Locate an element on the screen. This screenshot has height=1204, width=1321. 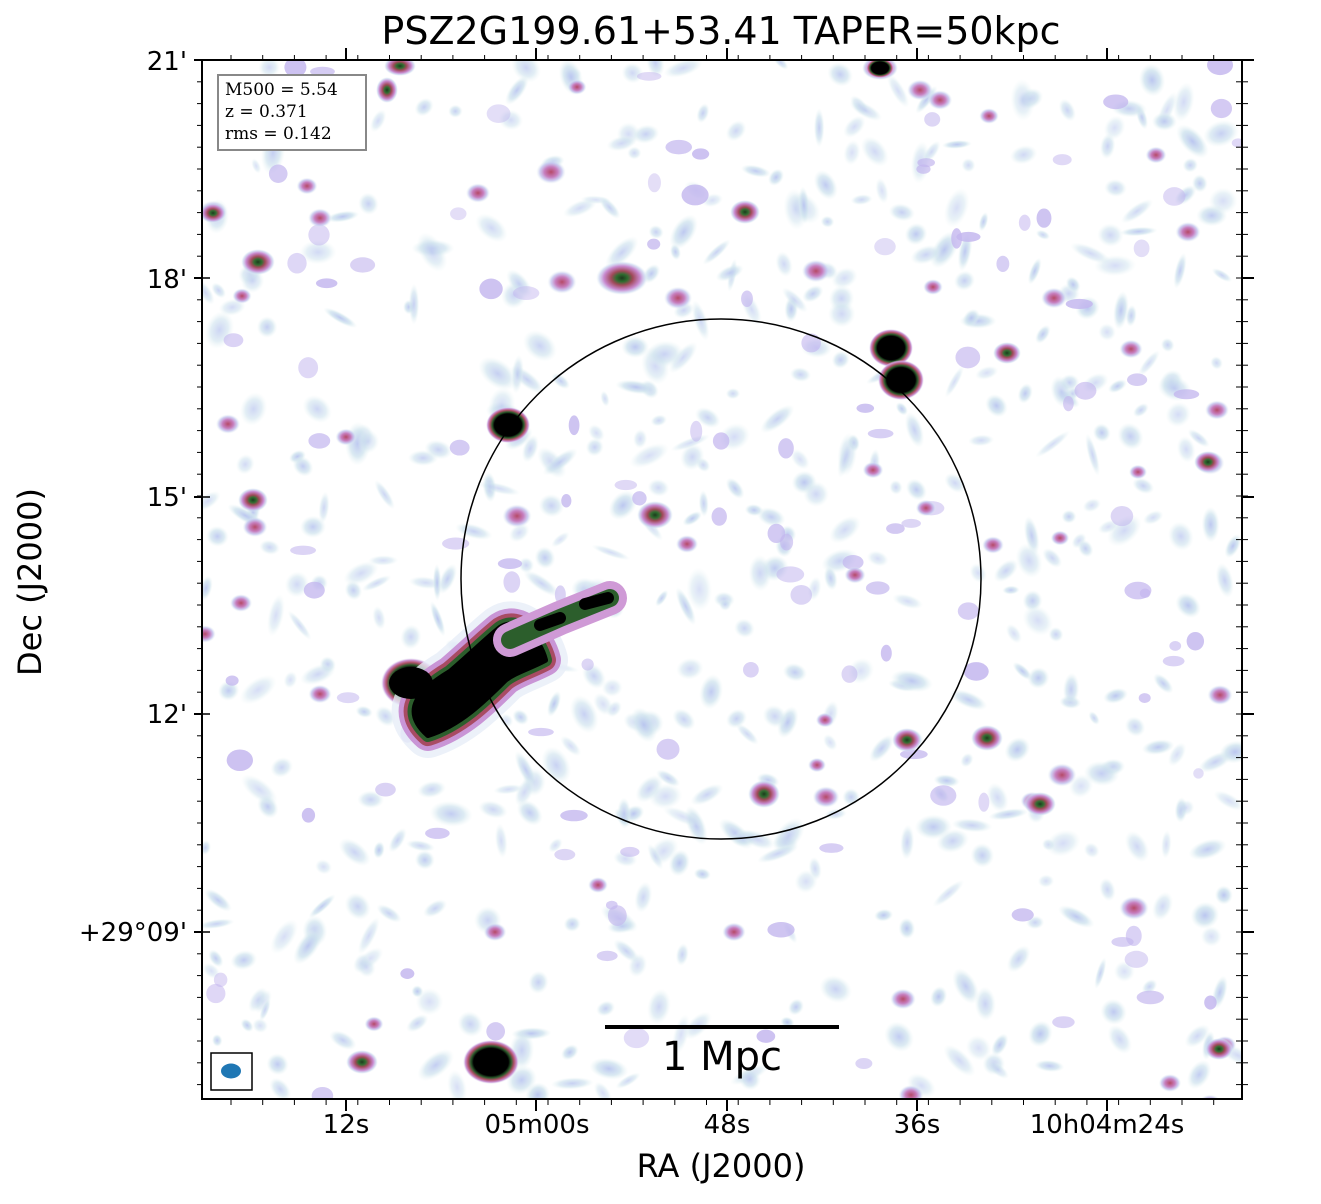
x-tick-label: 10h04m24s is located at coordinates (1107, 1125).